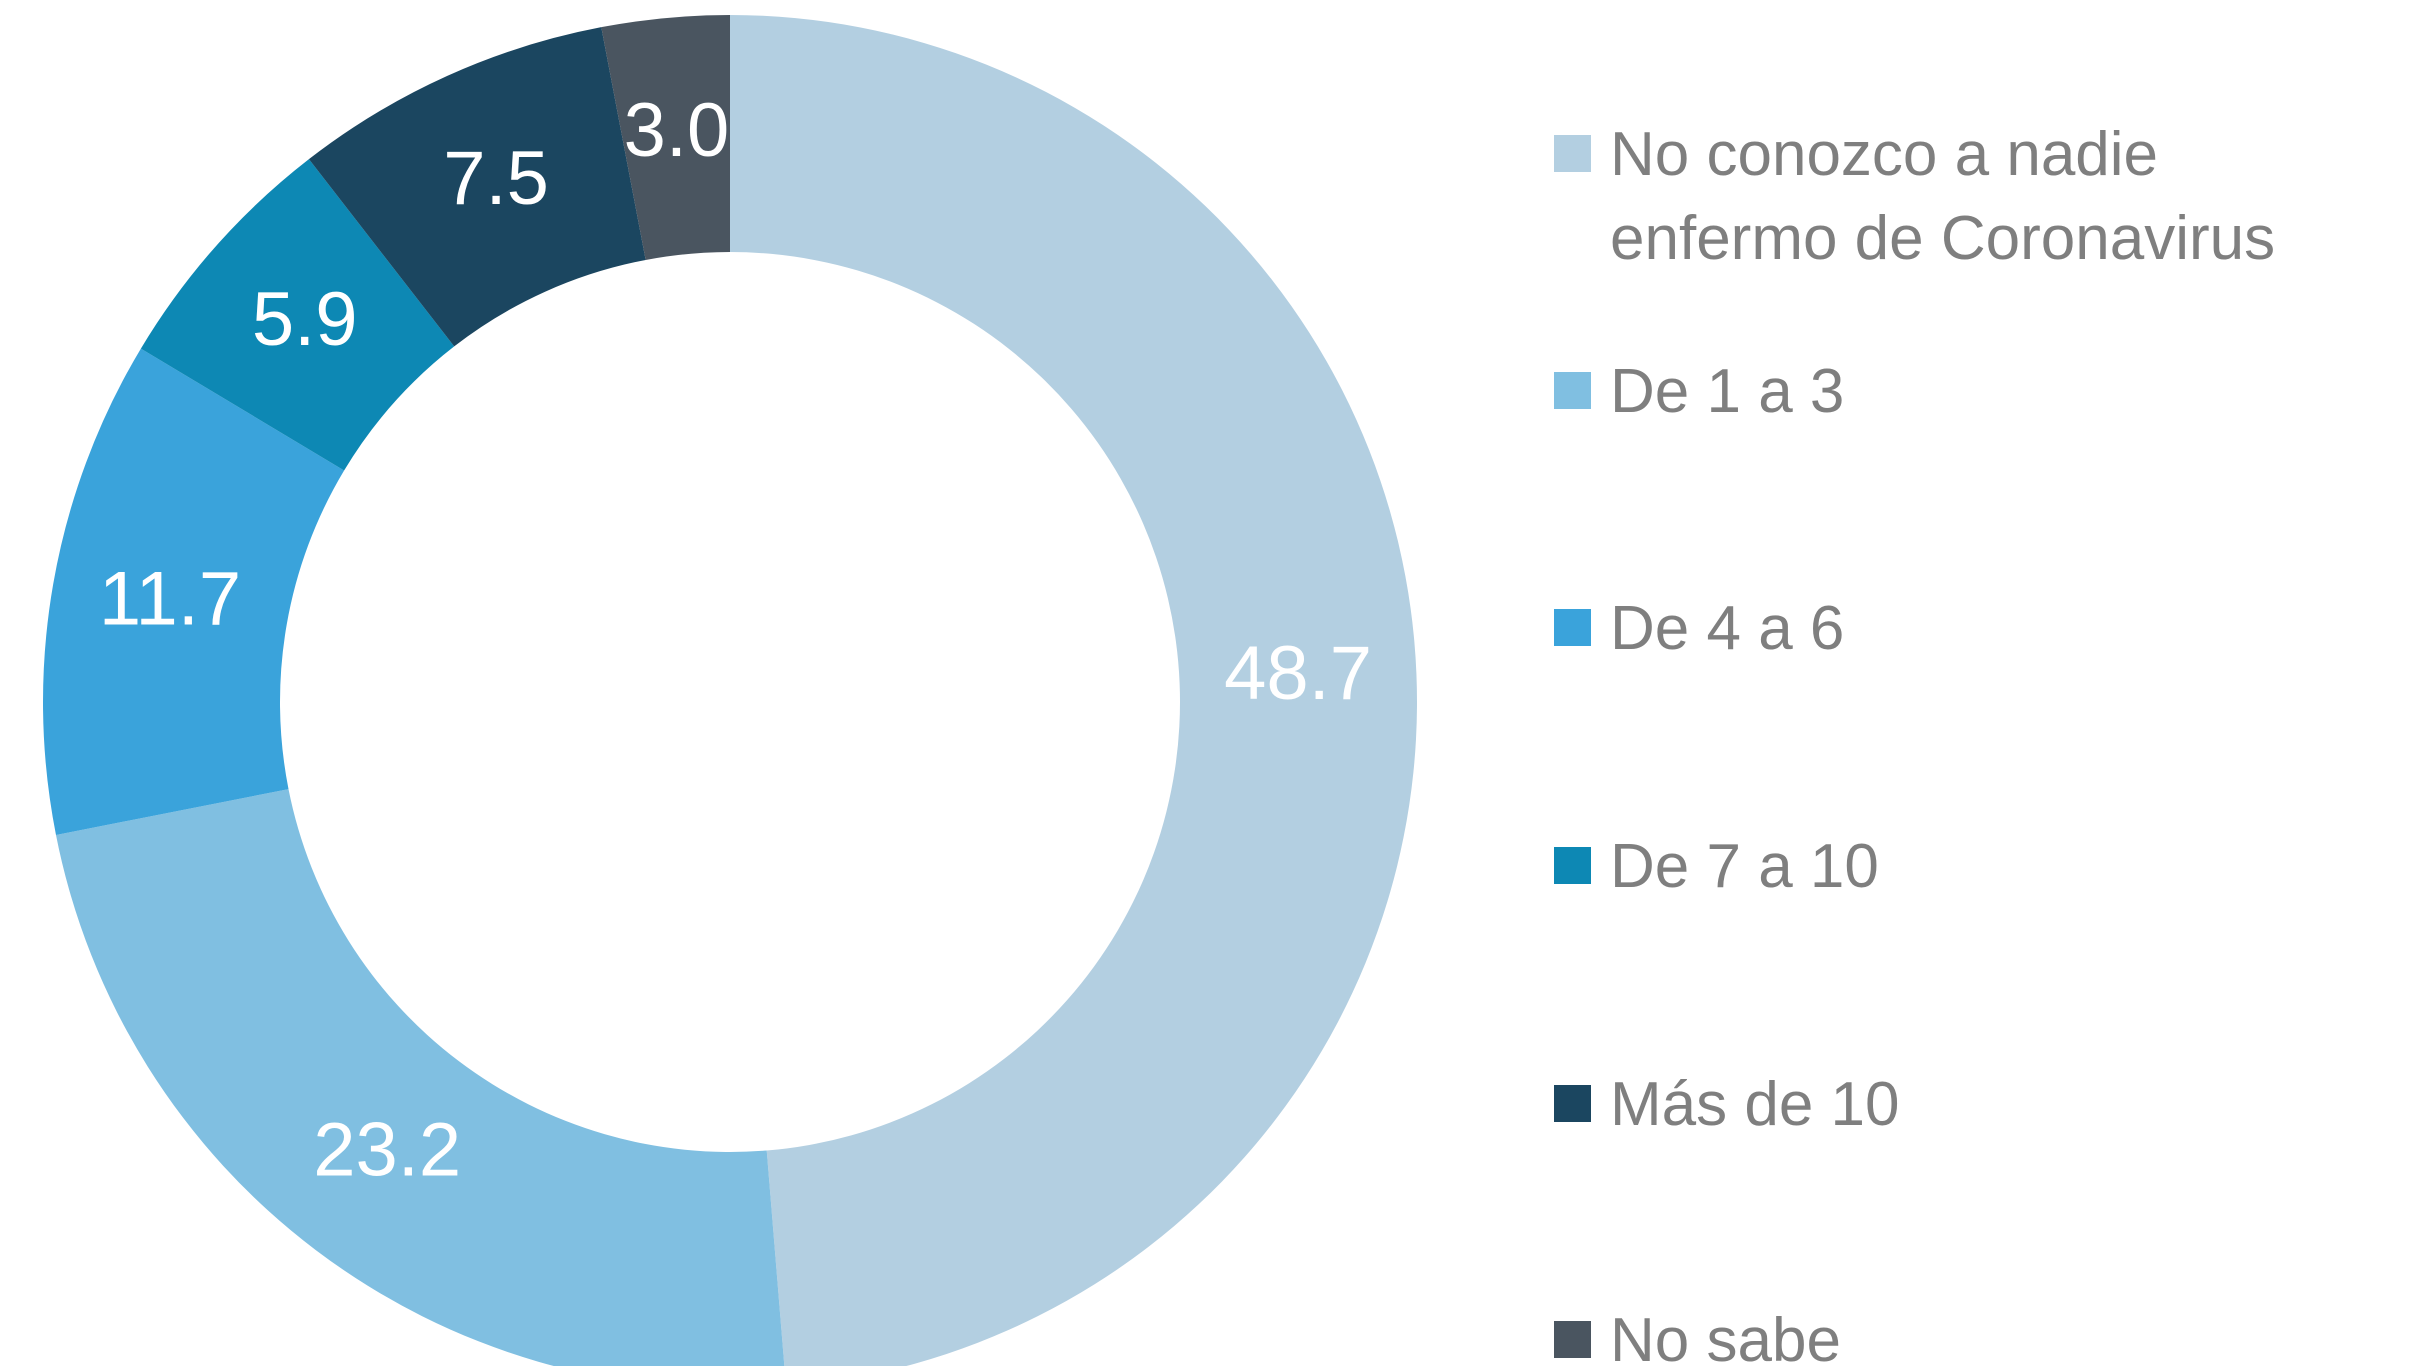  What do you see at coordinates (387, 1150) in the screenshot?
I see `data-label: 23.2` at bounding box center [387, 1150].